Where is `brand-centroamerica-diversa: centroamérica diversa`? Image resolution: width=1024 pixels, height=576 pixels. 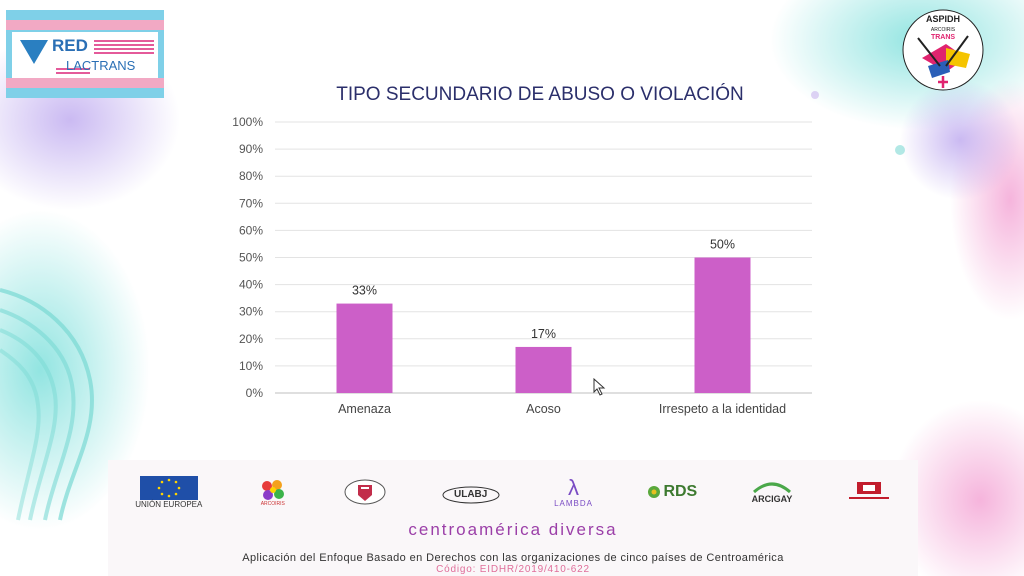
brand-centroamerica-diversa: centroamérica diversa is located at coordinates (513, 529).